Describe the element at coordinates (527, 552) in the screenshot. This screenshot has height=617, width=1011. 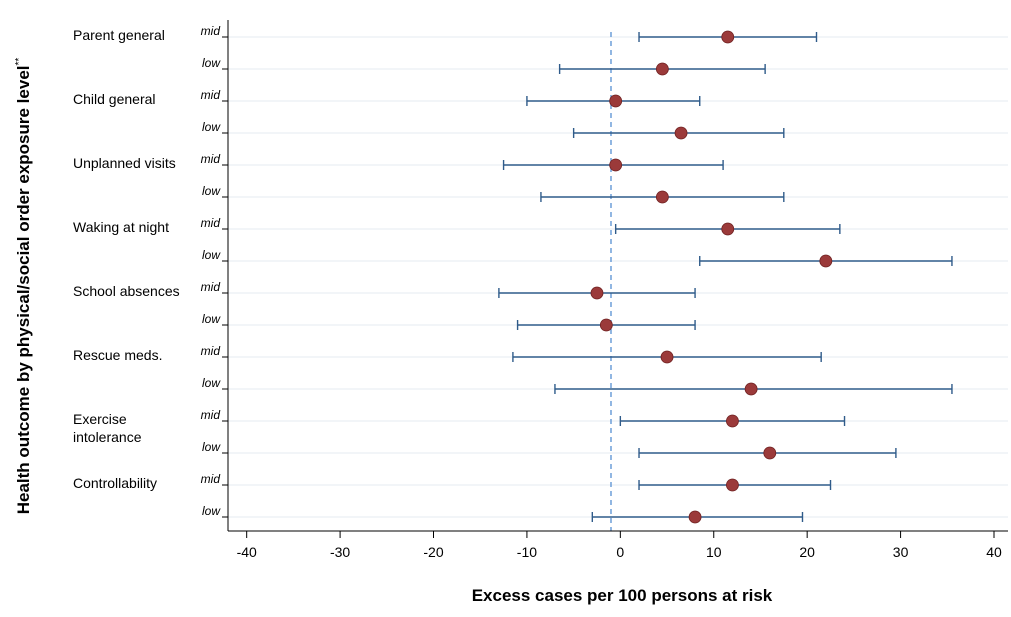
I see `x-tick-label: -10` at that location.